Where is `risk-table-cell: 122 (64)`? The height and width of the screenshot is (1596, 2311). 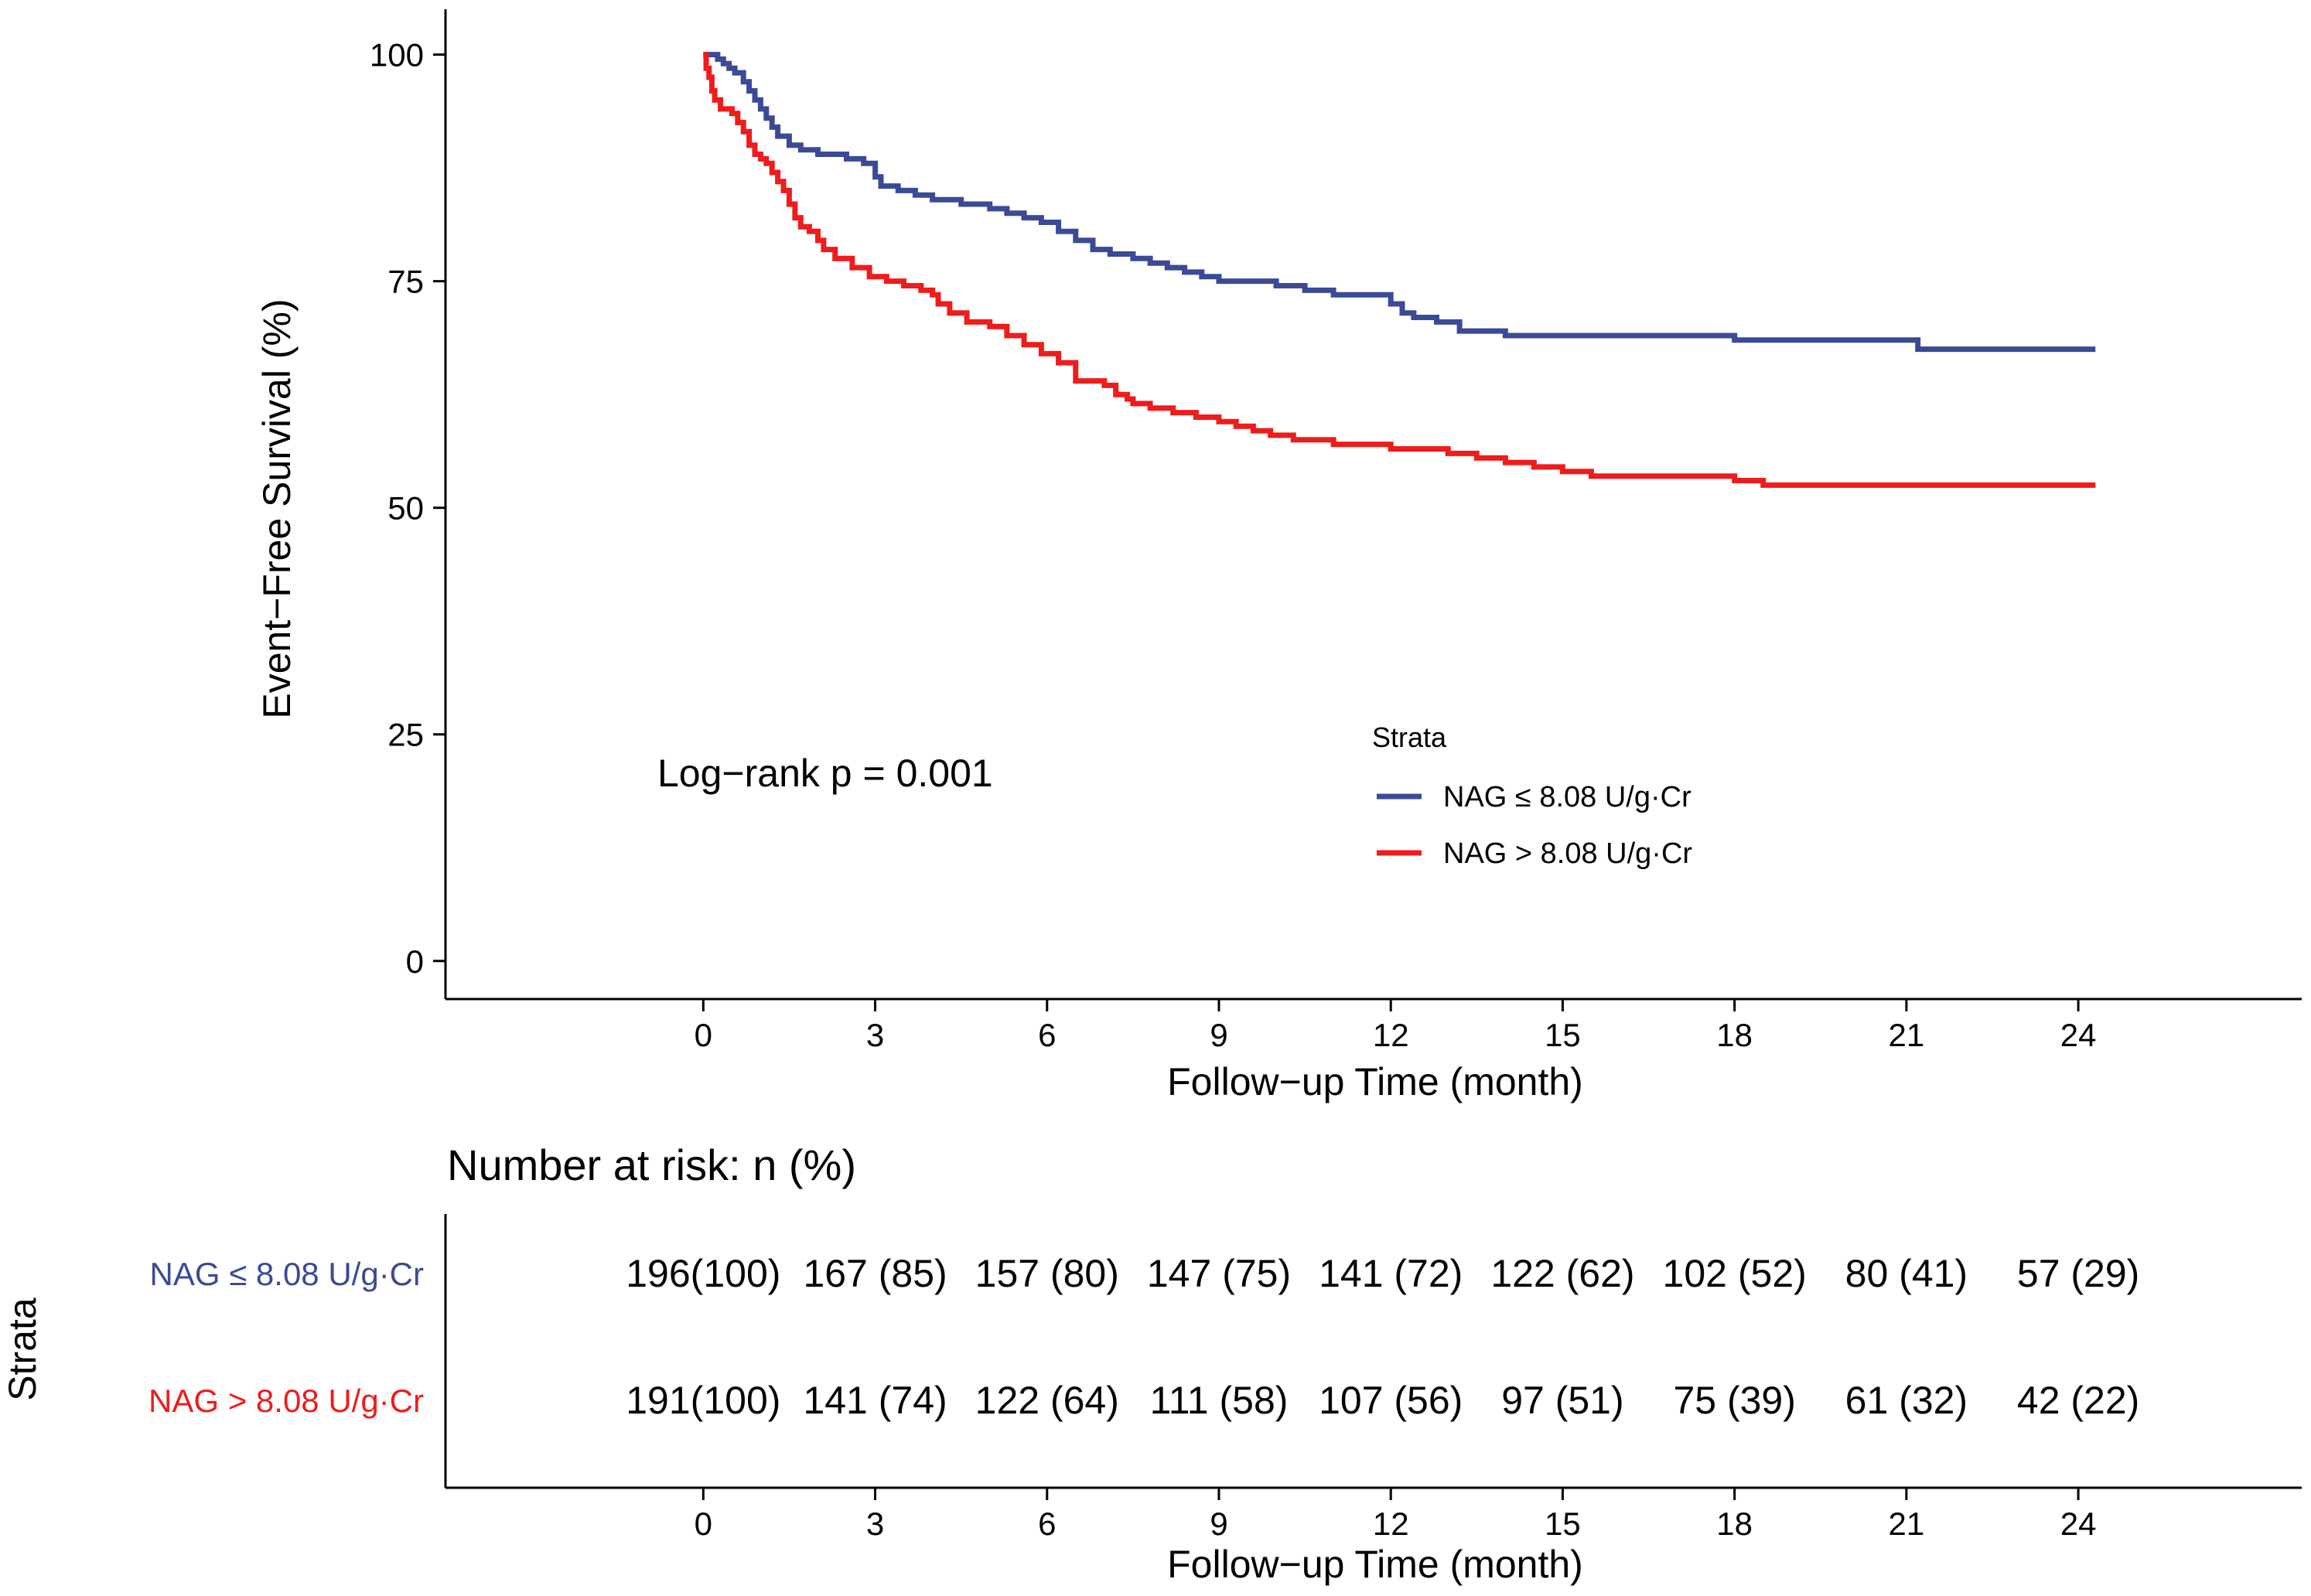
risk-table-cell: 122 (64) is located at coordinates (1047, 1400).